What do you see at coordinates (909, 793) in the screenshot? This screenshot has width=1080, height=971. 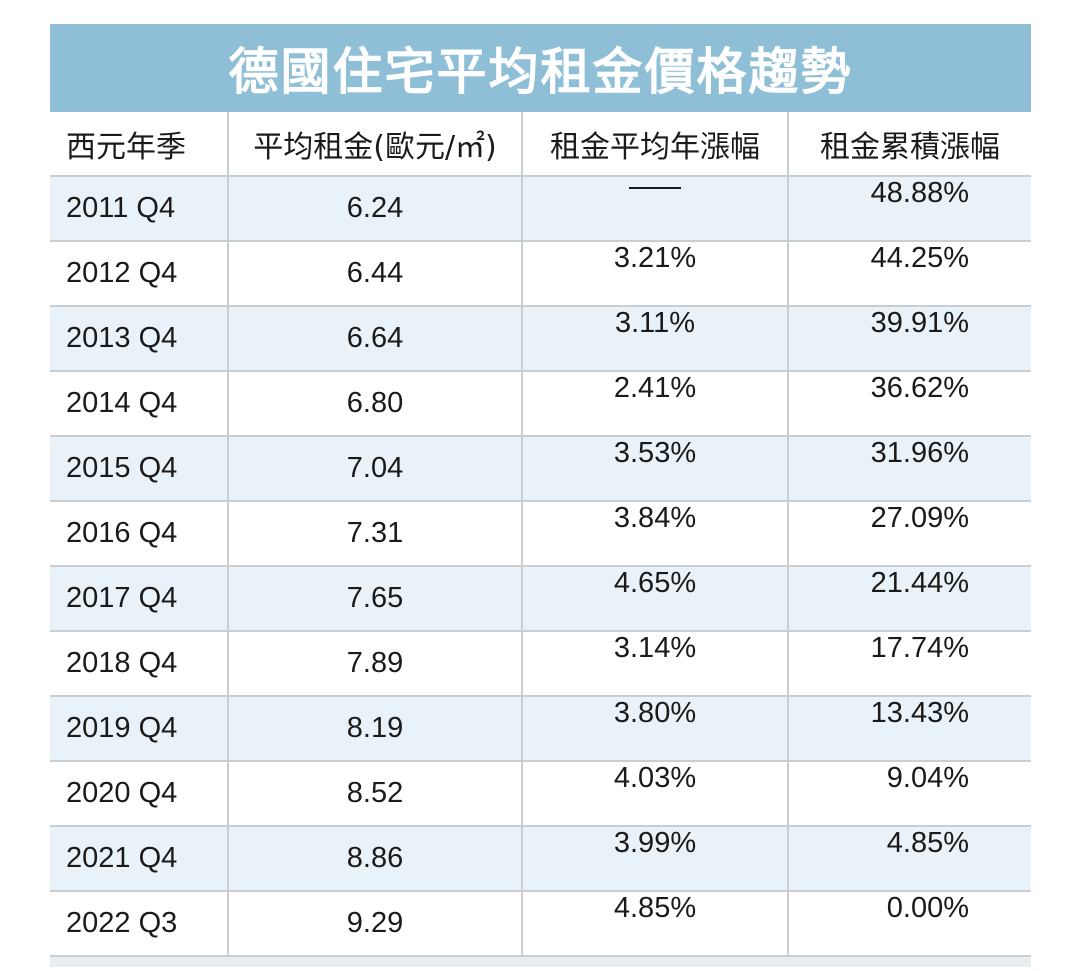 I see `cell-cumulative-growth: 9.04%` at bounding box center [909, 793].